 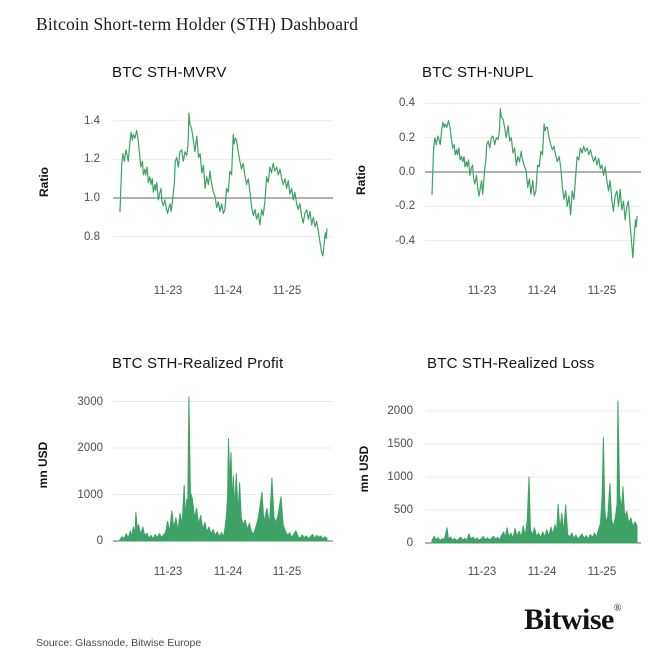 I want to click on chart-title-realized-loss: BTC STH-Realized Loss, so click(x=511, y=363).